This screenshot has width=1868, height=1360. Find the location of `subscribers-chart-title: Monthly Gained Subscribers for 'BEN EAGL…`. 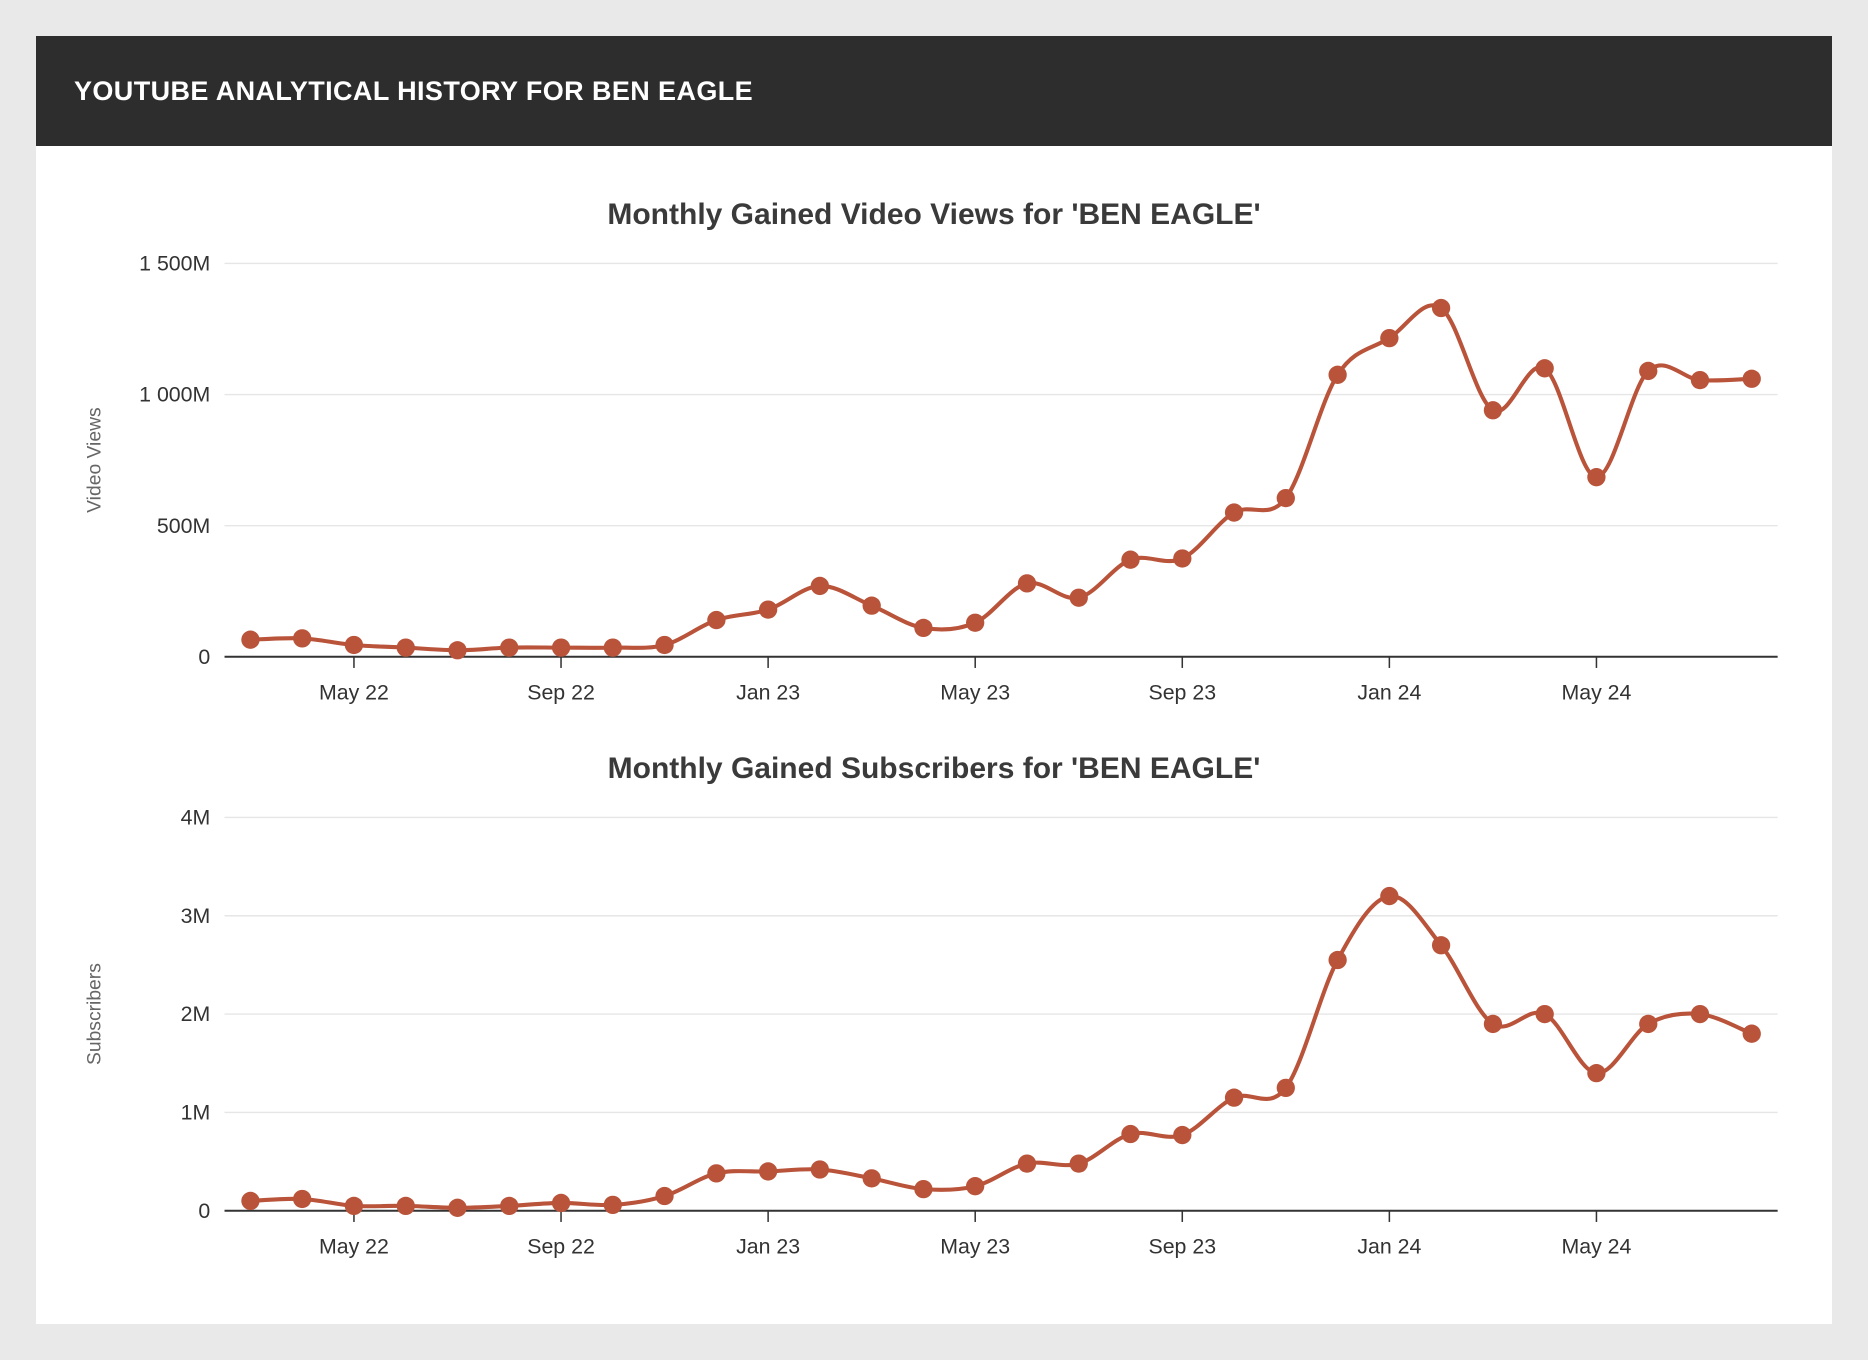

subscribers-chart-title: Monthly Gained Subscribers for 'BEN EAGL… is located at coordinates (934, 768).